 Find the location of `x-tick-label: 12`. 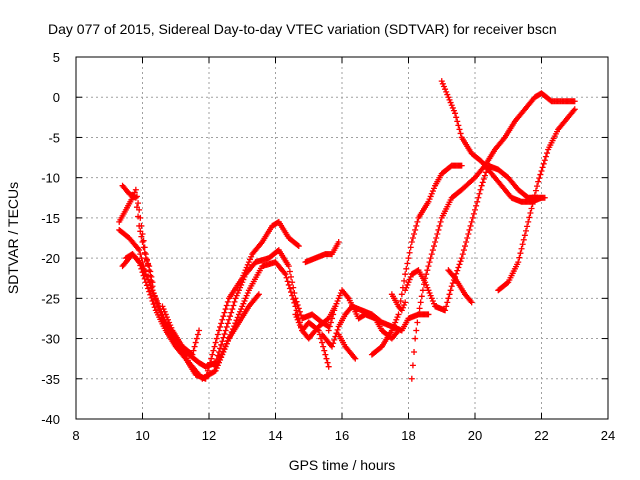

x-tick-label: 12 is located at coordinates (209, 435).